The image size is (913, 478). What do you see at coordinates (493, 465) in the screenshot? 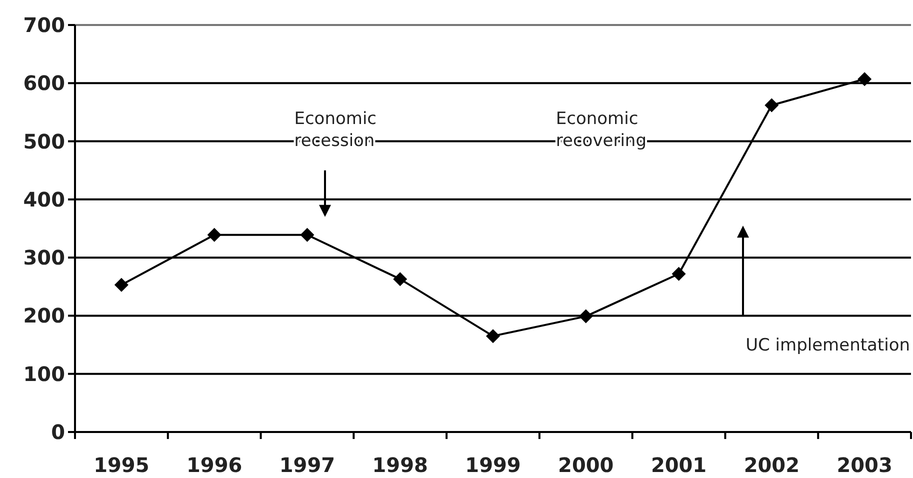
I see `x-tick-label: 1999` at bounding box center [493, 465].